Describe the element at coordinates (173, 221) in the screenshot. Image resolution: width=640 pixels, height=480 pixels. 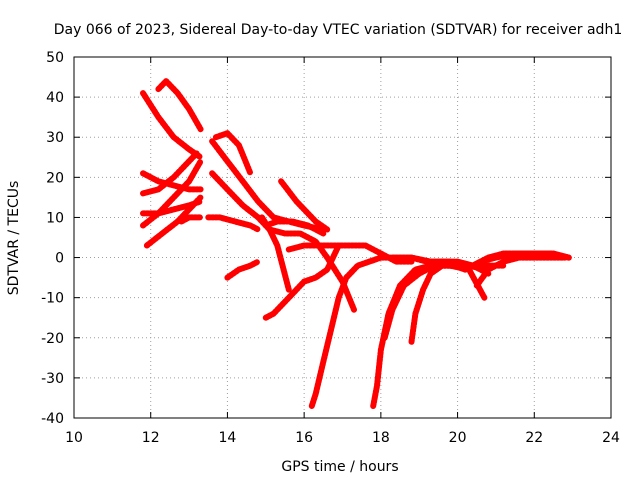
I see `series-trace-g` at that location.